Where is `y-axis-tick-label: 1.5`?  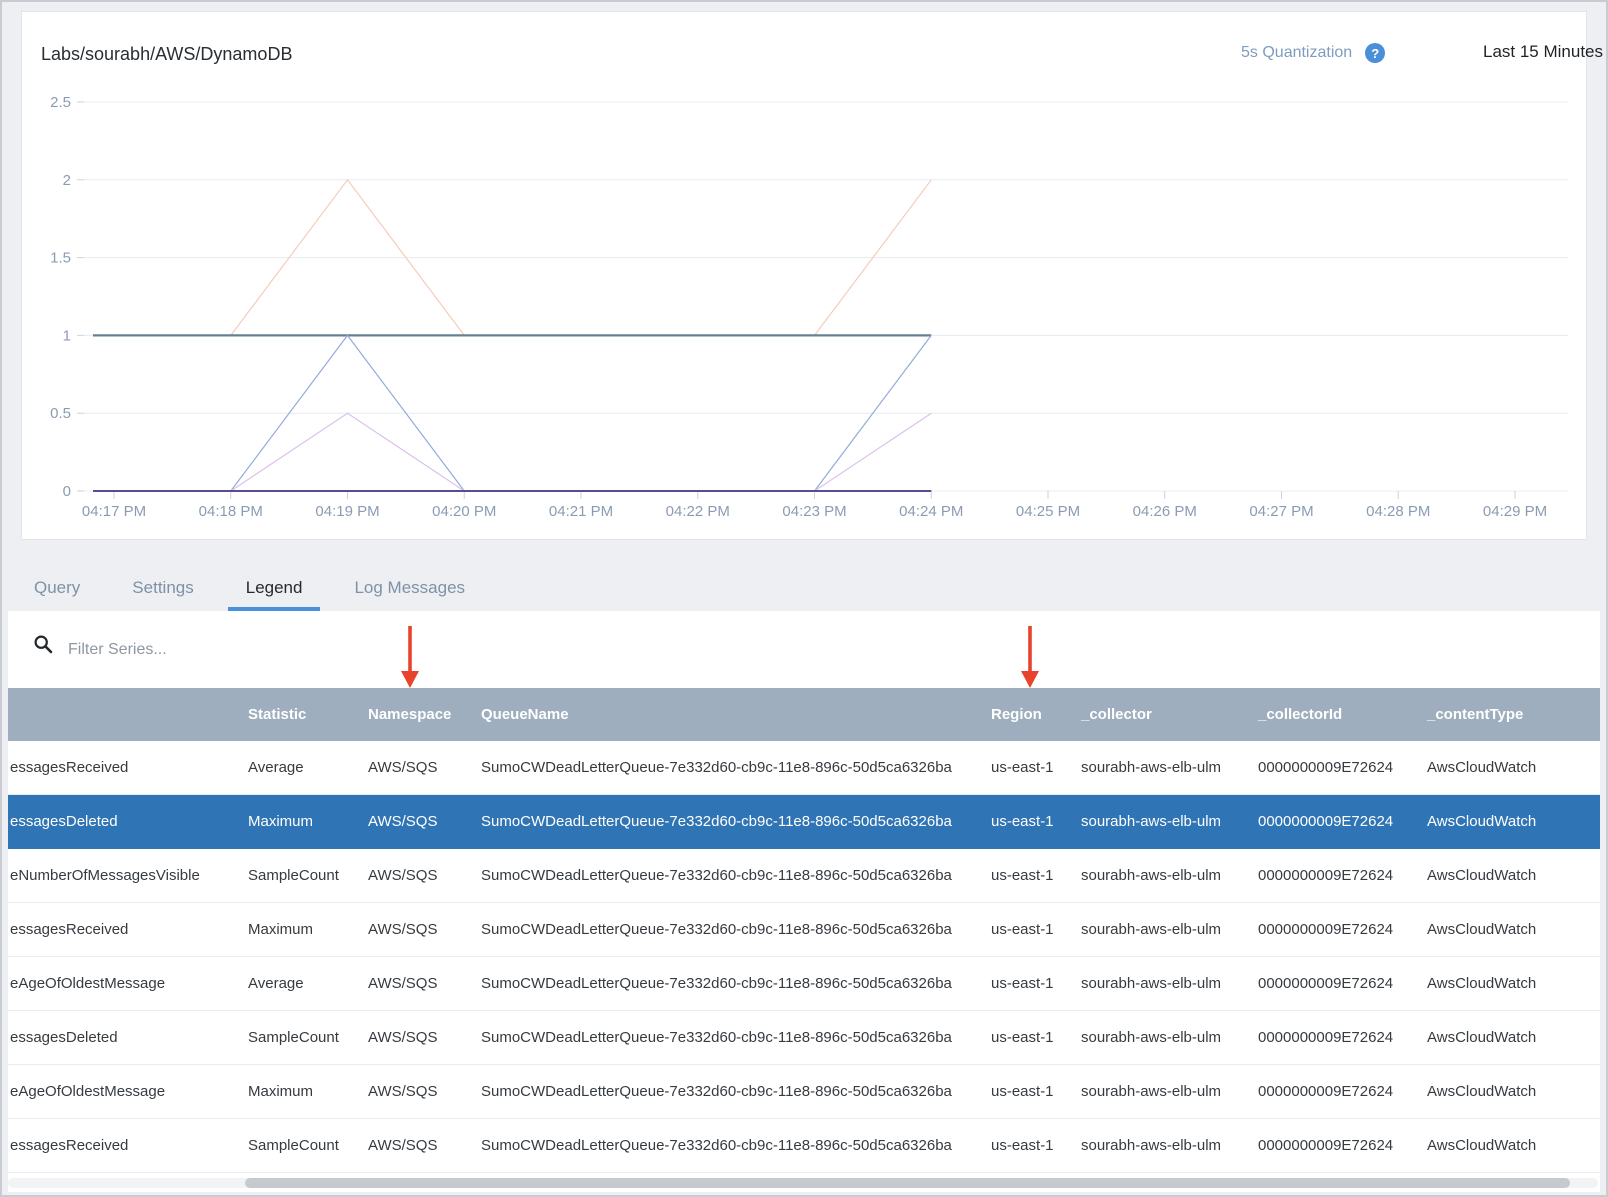
y-axis-tick-label: 1.5 is located at coordinates (60, 258).